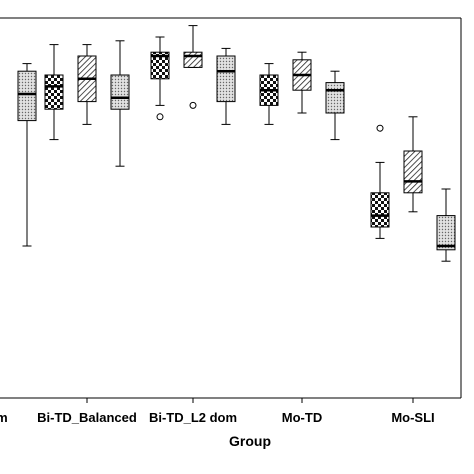  Describe the element at coordinates (4, 417) in the screenshot. I see `x-tick-label: dom` at that location.